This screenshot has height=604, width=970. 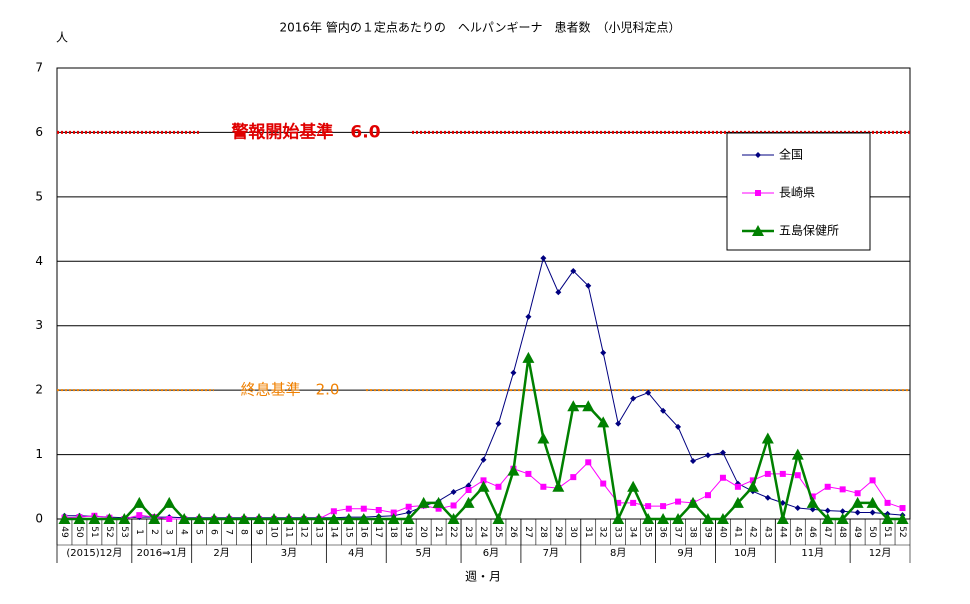 What do you see at coordinates (809, 230) in the screenshot?
I see `legend-label: 五島保健所` at bounding box center [809, 230].